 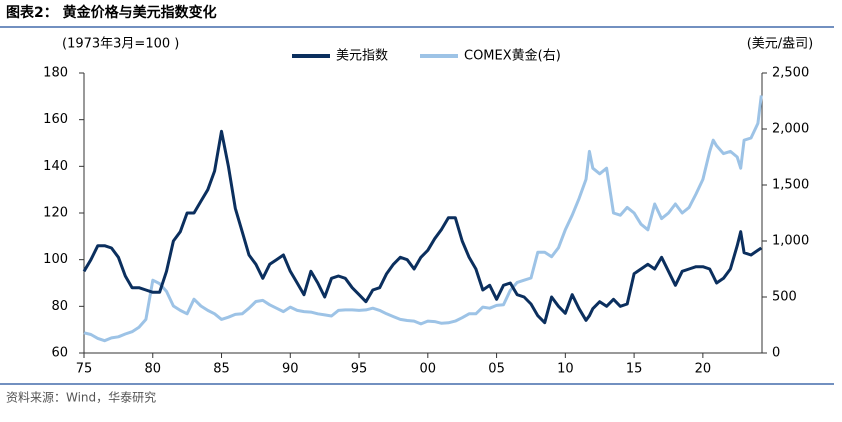 What do you see at coordinates (55, 166) in the screenshot?
I see `y-tick-label: 140` at bounding box center [55, 166].